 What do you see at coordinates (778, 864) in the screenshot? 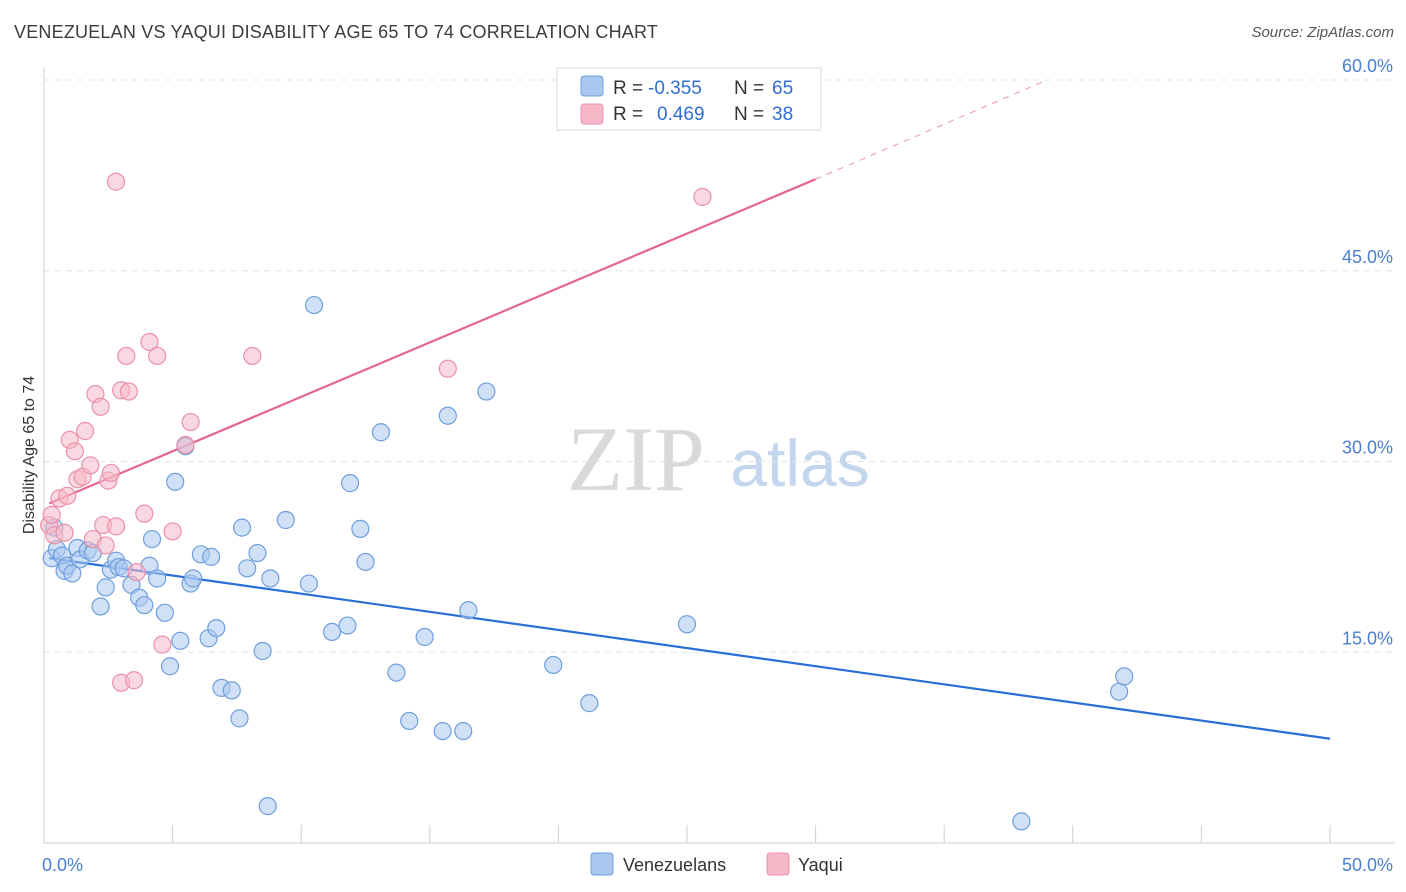
I see `series-swatch-yaqui` at bounding box center [778, 864].